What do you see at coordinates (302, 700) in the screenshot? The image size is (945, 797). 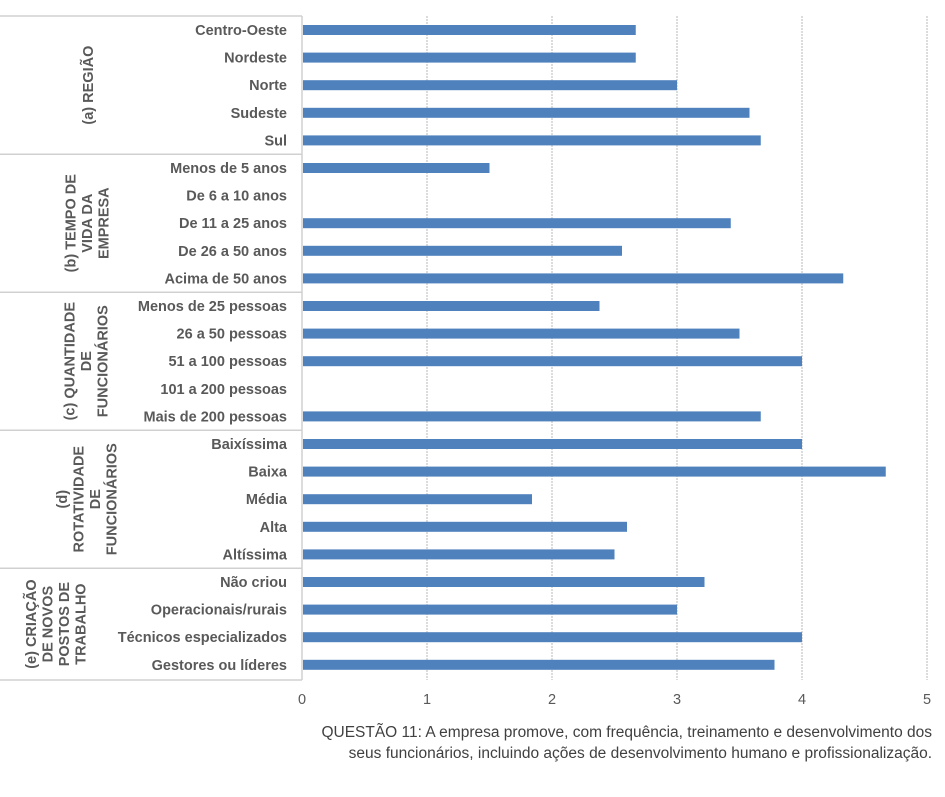 I see `x-tick-label: 0` at bounding box center [302, 700].